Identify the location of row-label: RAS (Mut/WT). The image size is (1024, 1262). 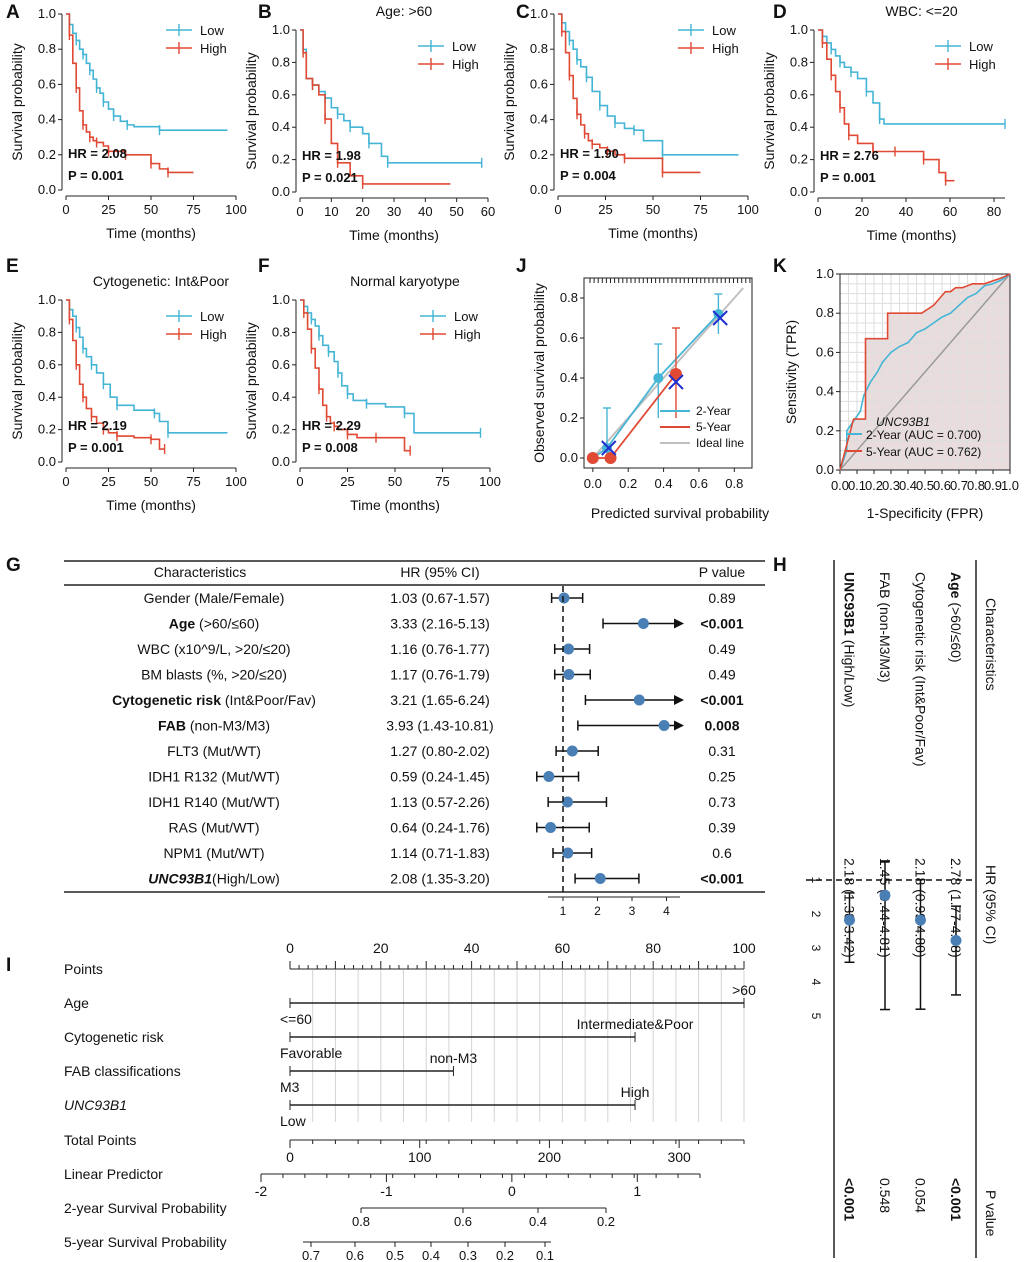
(214, 828).